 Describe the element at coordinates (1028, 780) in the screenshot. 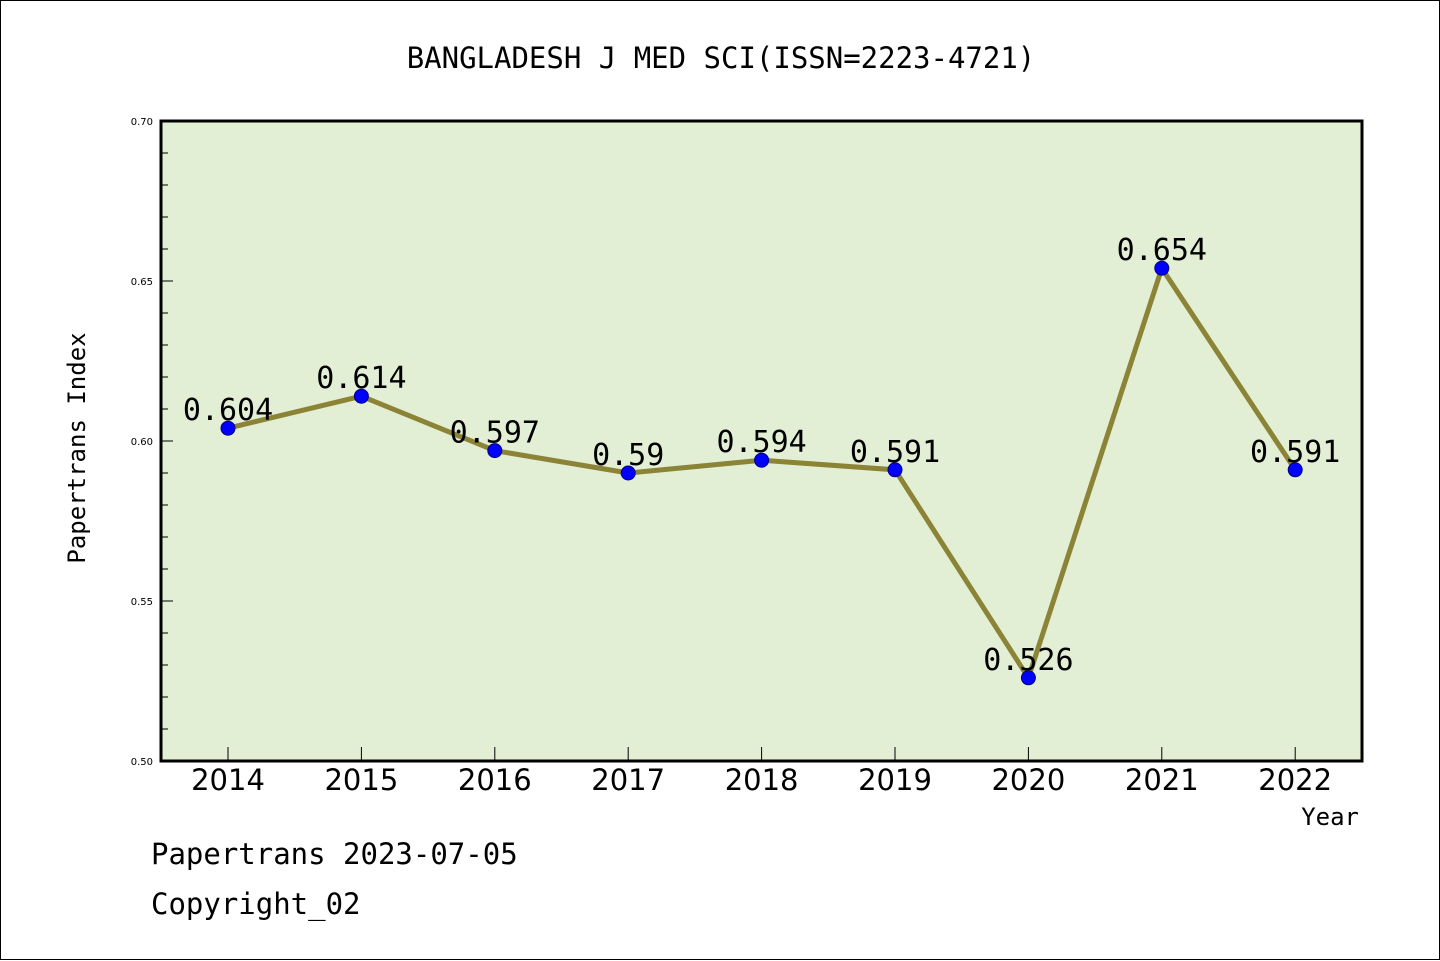

I see `x-tick-label: 2020` at that location.